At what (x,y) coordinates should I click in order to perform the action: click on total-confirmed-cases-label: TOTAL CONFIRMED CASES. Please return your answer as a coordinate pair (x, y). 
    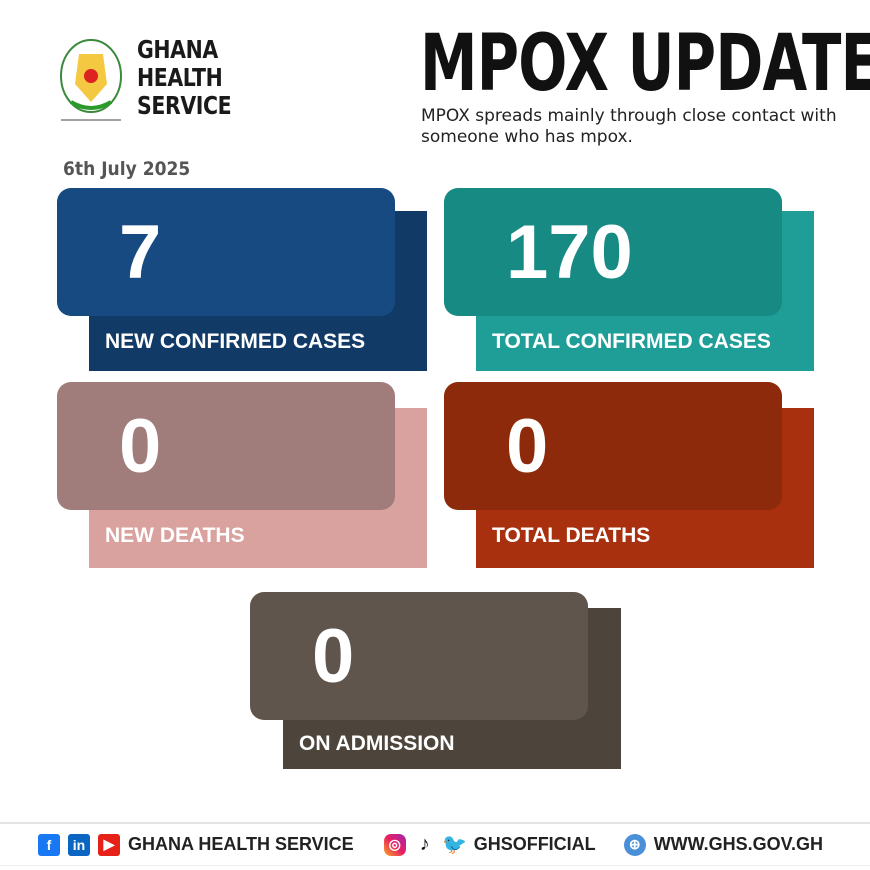
    Looking at the image, I should click on (631, 341).